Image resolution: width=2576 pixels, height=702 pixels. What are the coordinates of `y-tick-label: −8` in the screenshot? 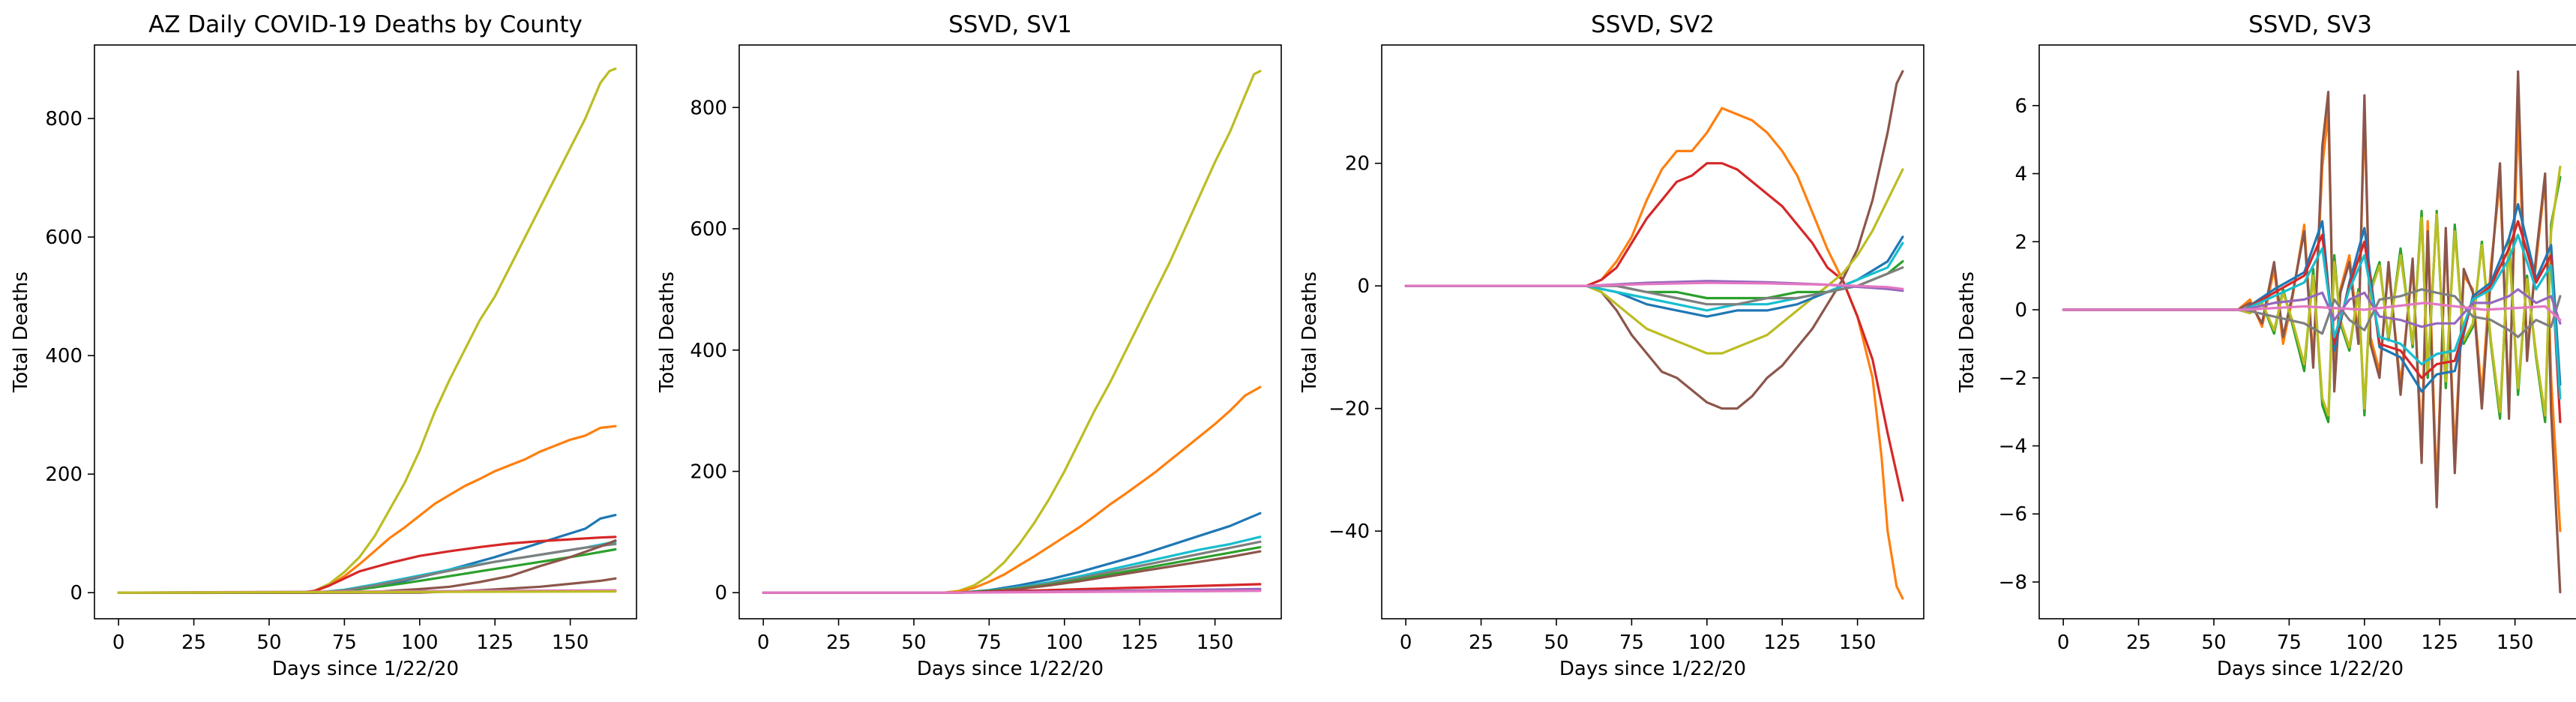 It's located at (2013, 583).